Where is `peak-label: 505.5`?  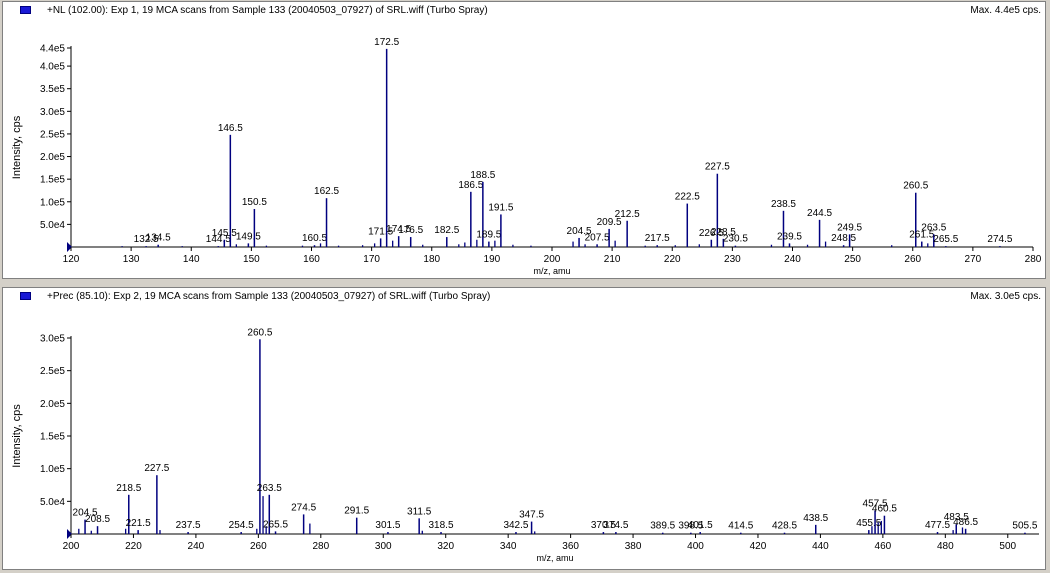
peak-label: 505.5 is located at coordinates (1024, 526).